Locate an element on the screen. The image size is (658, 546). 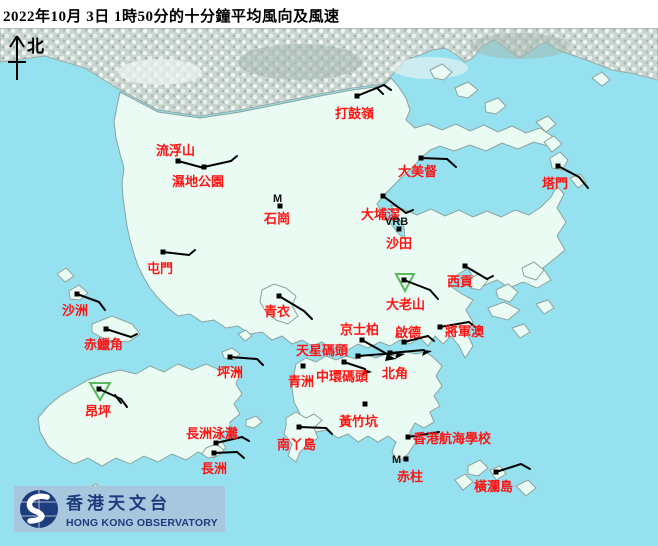
station-label: 昂坪 is located at coordinates (98, 411).